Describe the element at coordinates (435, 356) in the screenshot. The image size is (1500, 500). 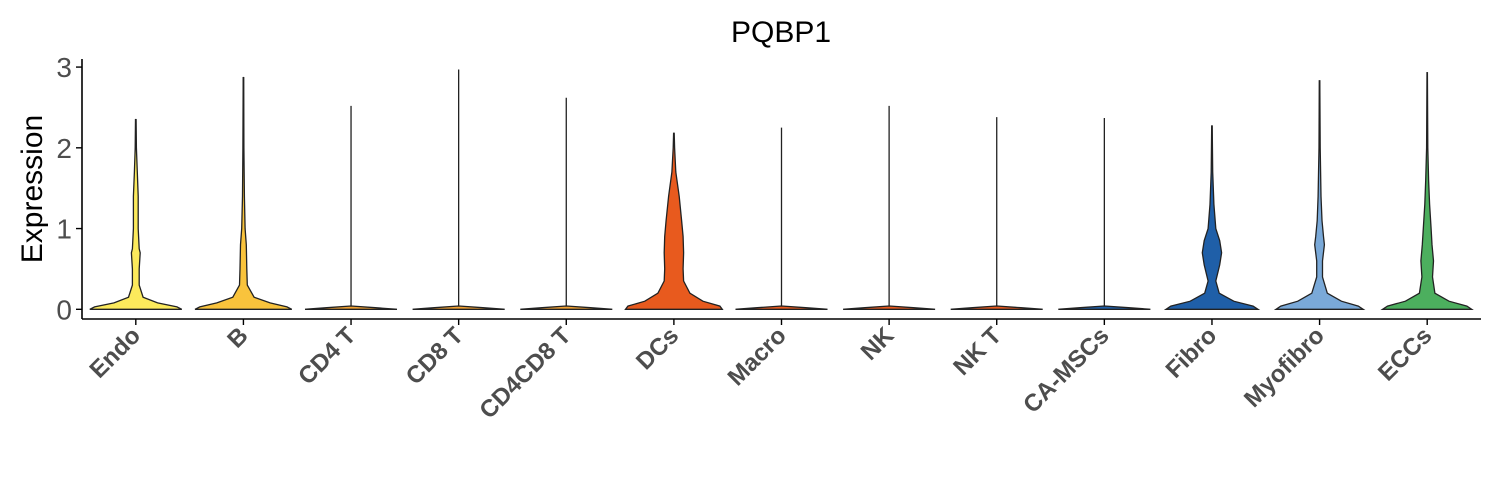
I see `x-tick-label: CD8 T` at that location.